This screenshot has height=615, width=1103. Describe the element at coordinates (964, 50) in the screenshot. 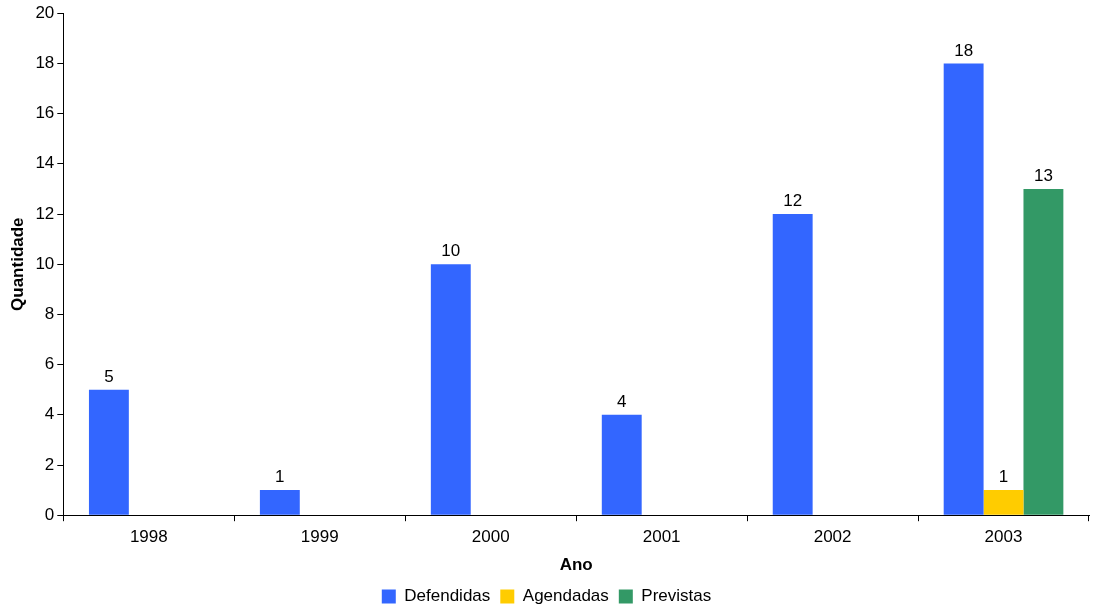

I see `data-label: 18` at that location.